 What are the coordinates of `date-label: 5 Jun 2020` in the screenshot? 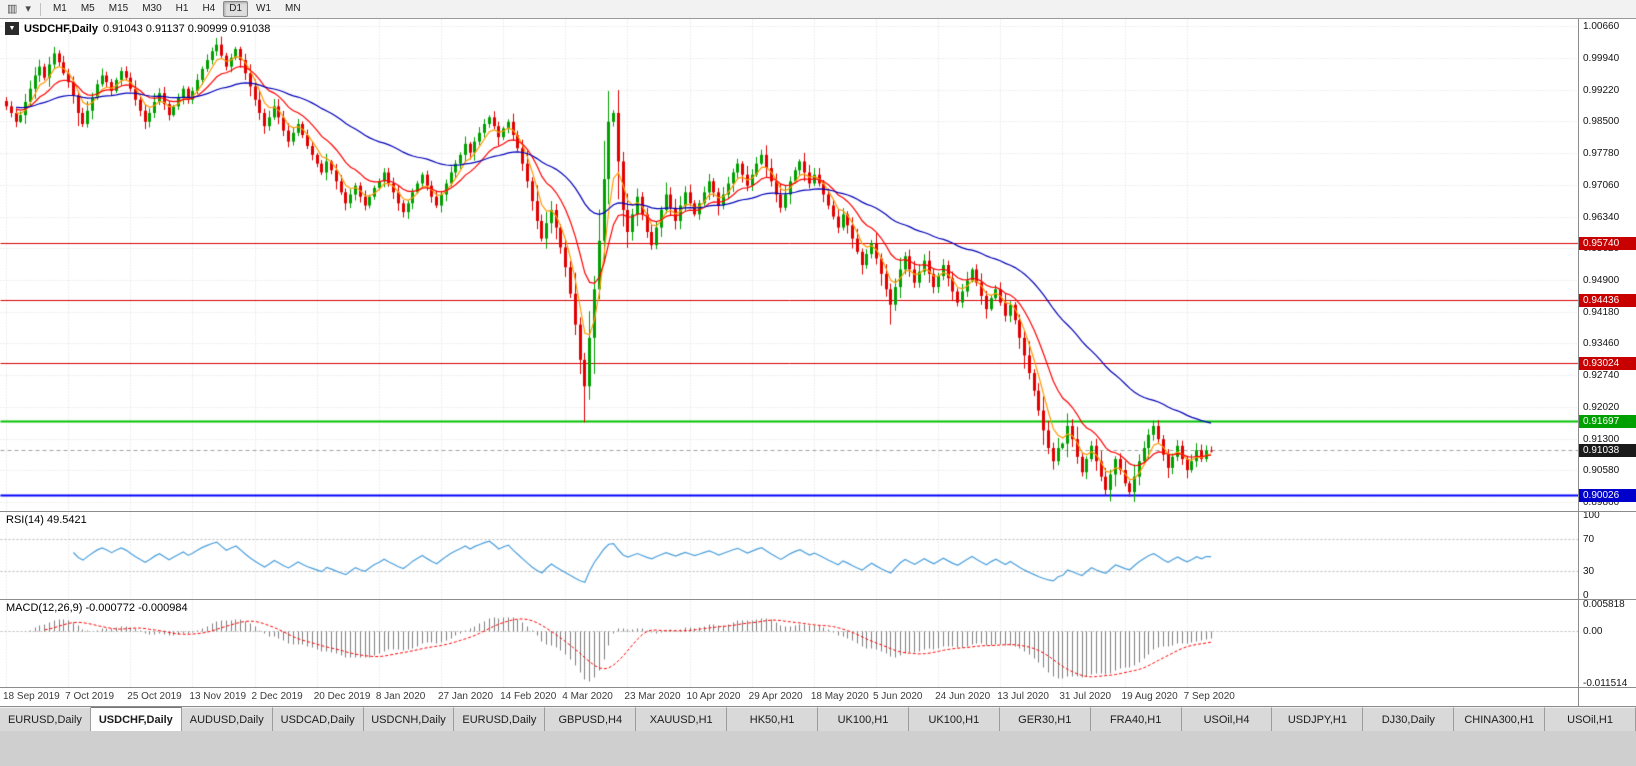 It's located at (897, 696).